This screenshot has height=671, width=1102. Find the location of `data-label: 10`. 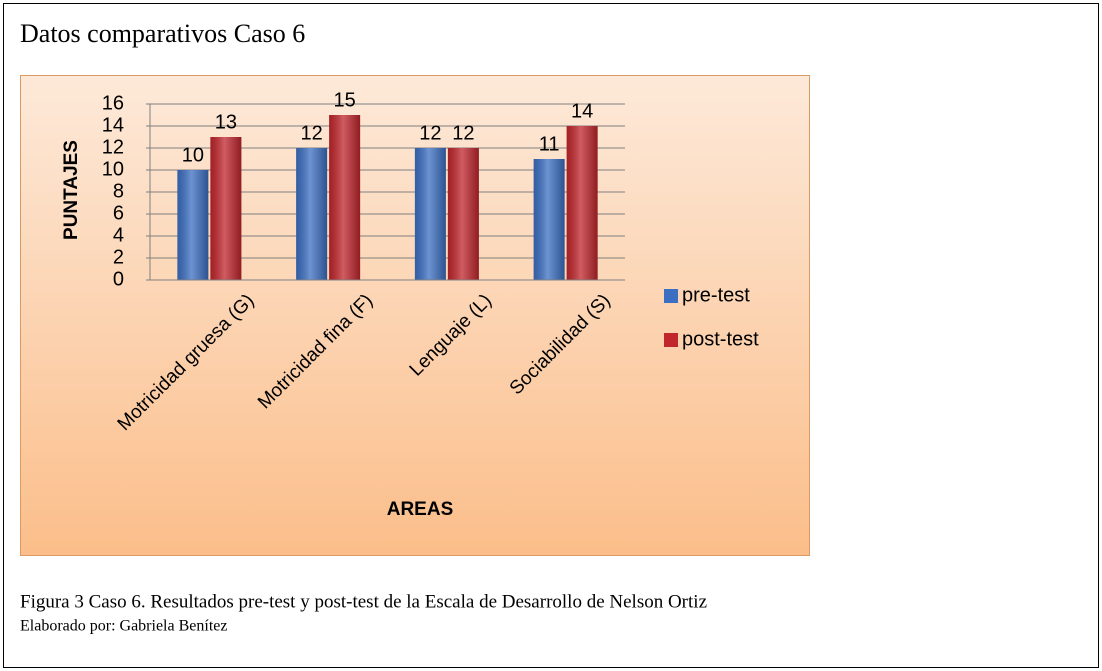

data-label: 10 is located at coordinates (193, 155).